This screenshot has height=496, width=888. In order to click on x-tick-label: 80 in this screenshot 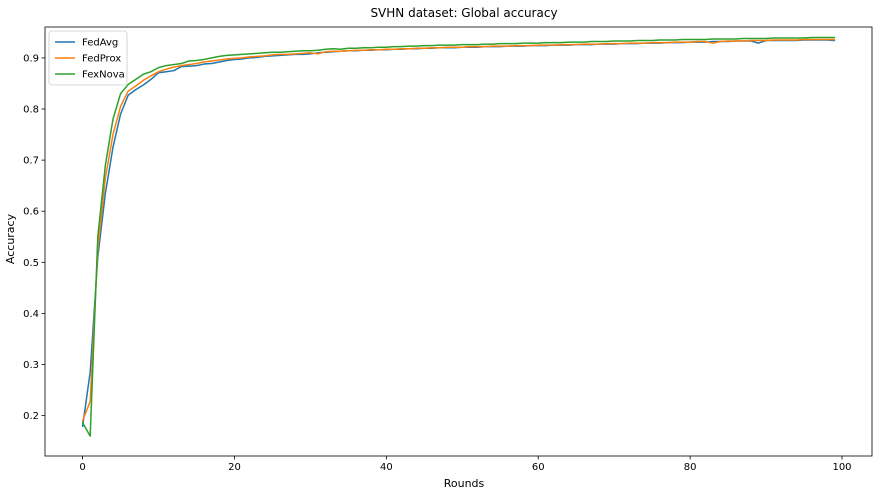, I will do `click(690, 467)`.